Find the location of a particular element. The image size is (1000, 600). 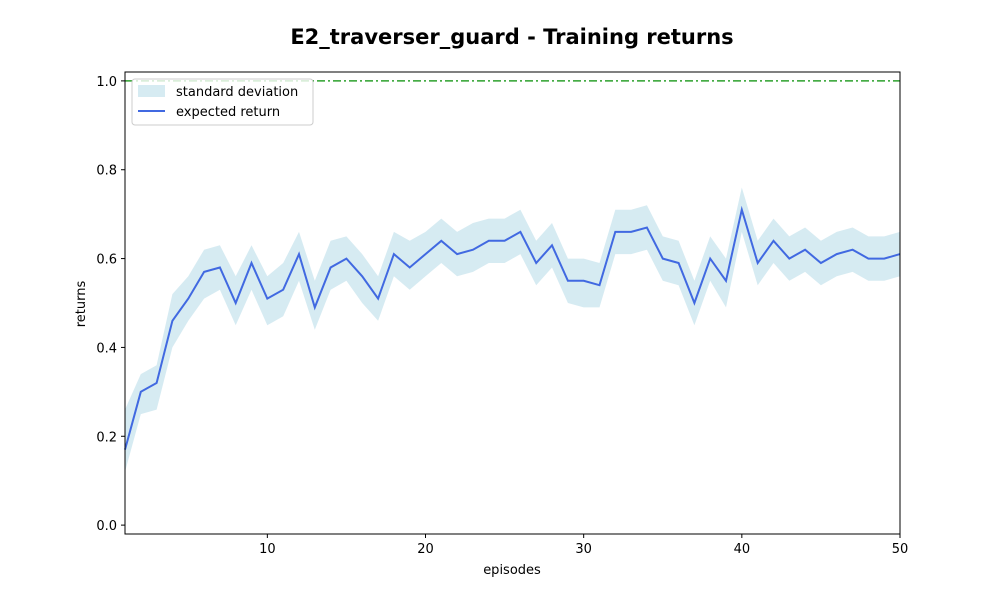

x-tick-label: 10 is located at coordinates (267, 549).